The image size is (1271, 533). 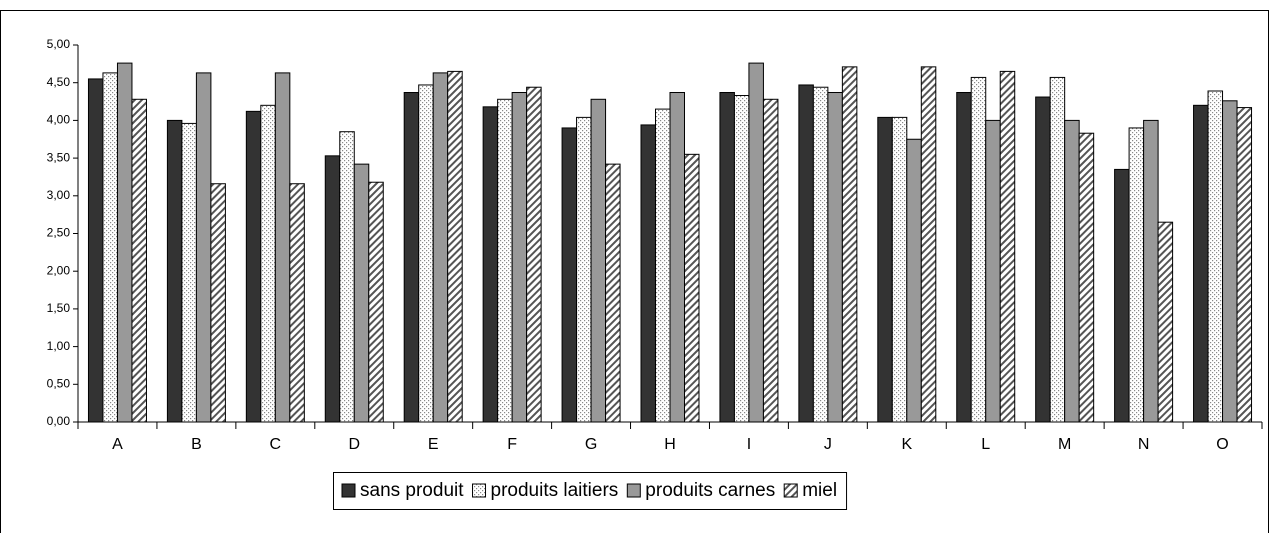 I want to click on y-tick-label: 4,00, so click(x=59, y=120).